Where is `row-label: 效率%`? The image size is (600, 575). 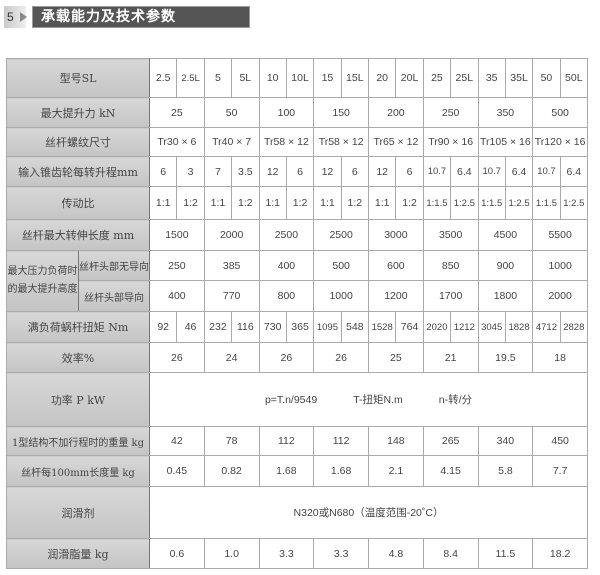
row-label: 效率% is located at coordinates (78, 357).